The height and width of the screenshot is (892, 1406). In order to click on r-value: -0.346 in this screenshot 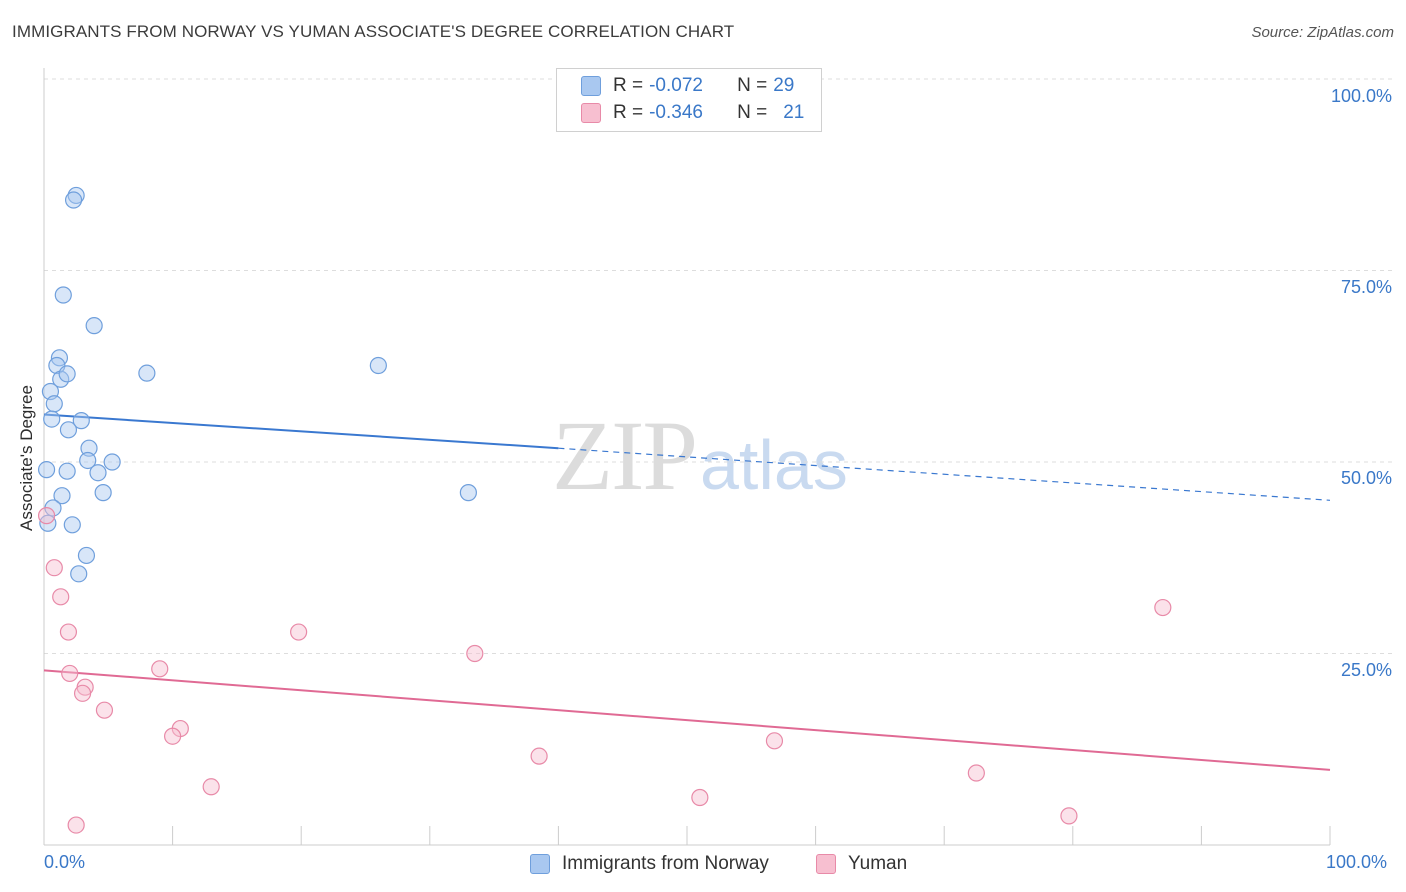, I will do `click(676, 112)`.